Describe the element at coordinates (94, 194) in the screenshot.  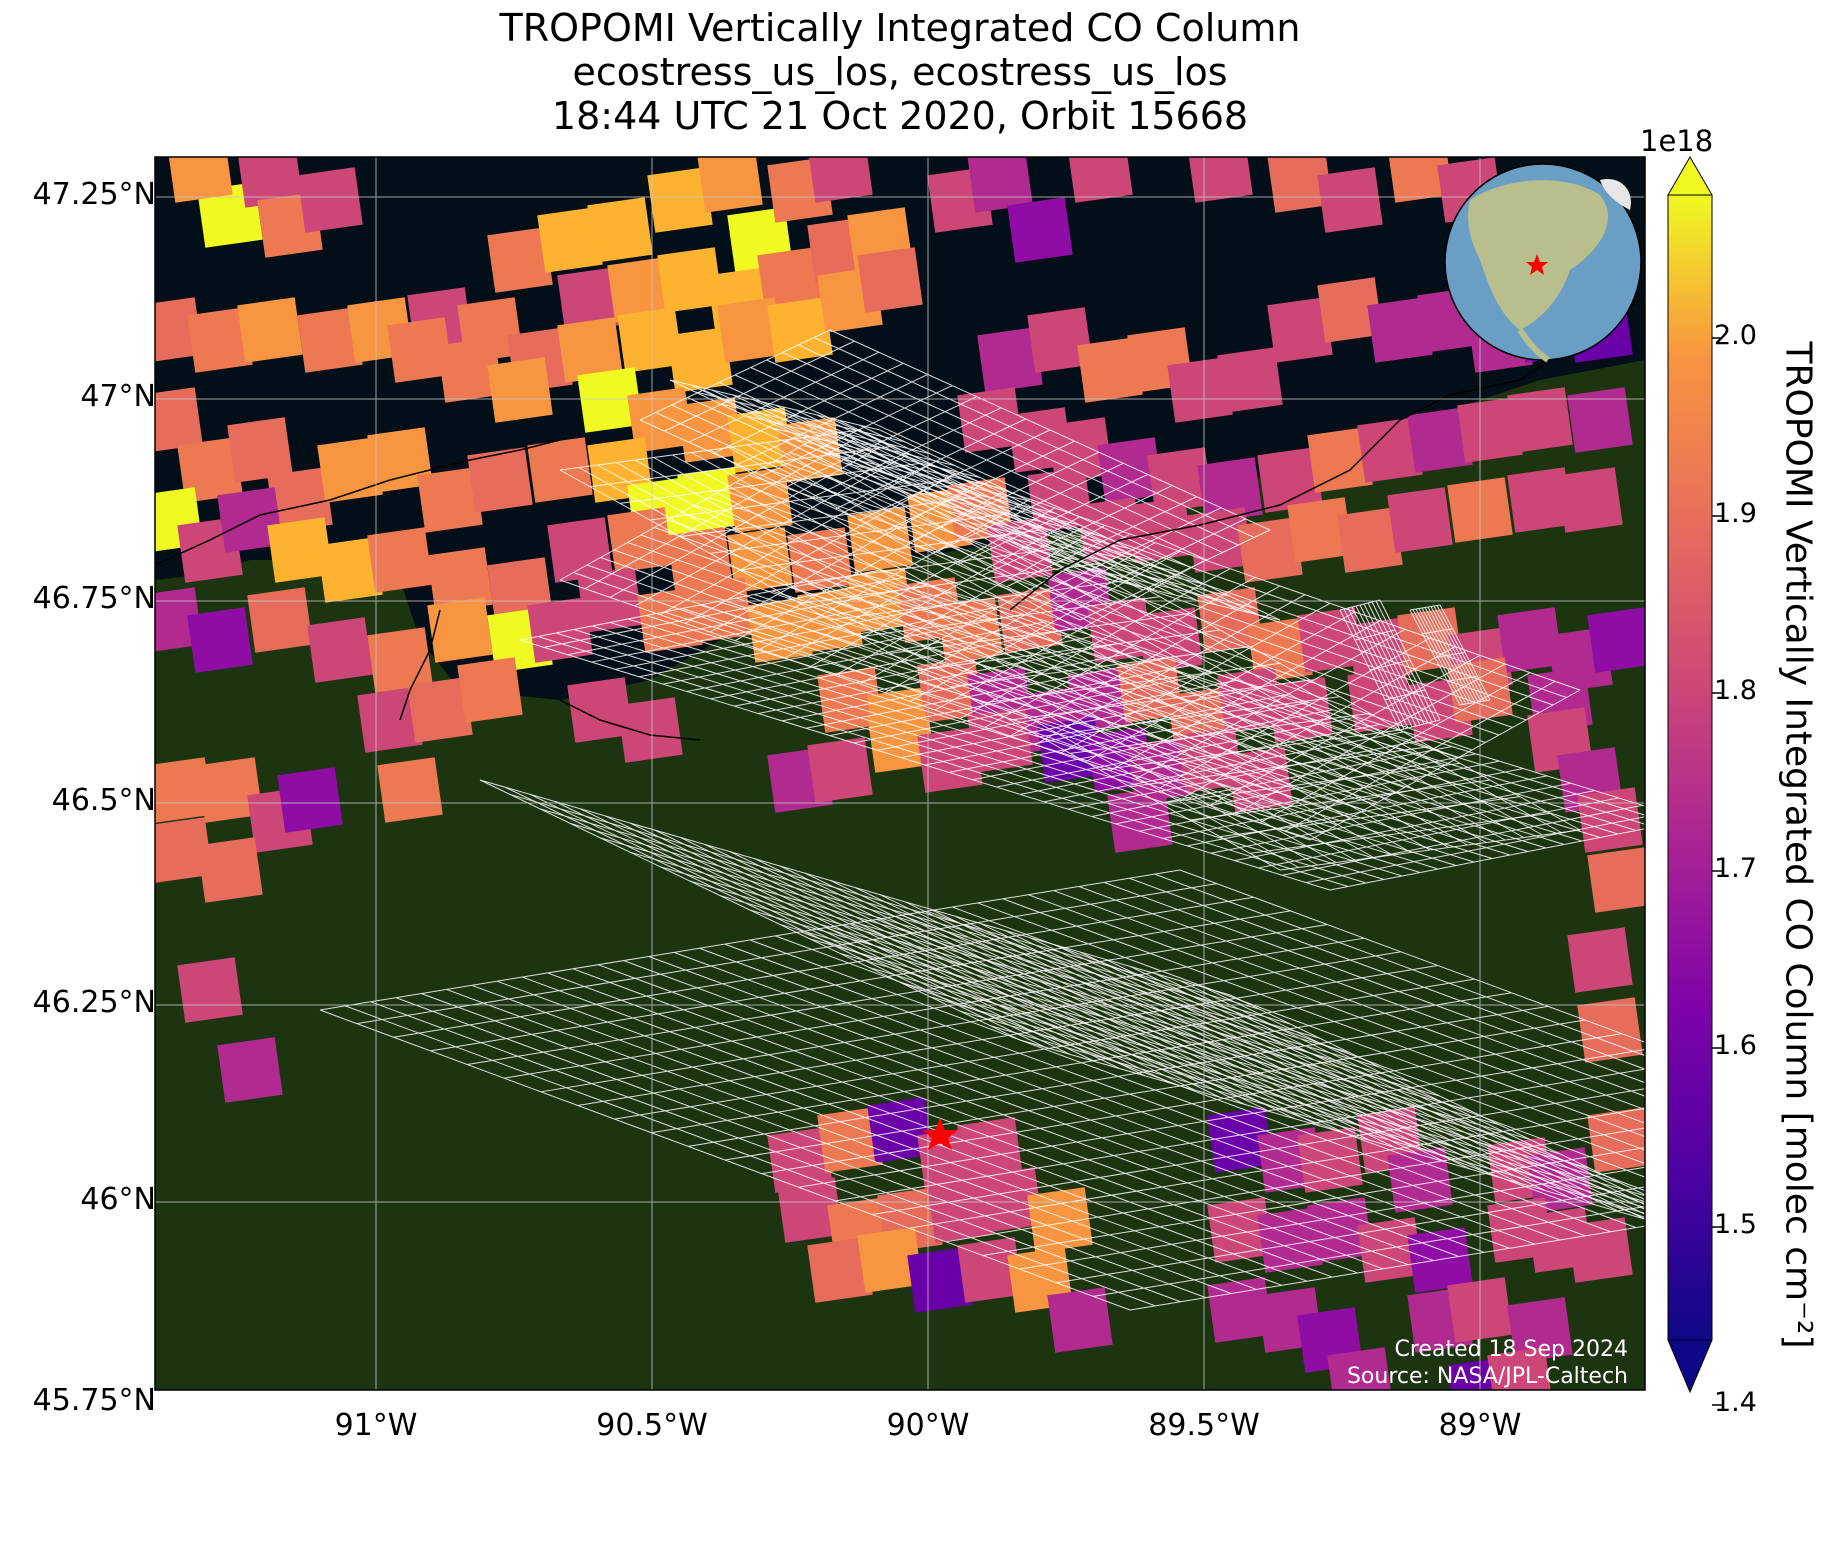
I see `lat-label-47-25: 47.25°N` at that location.